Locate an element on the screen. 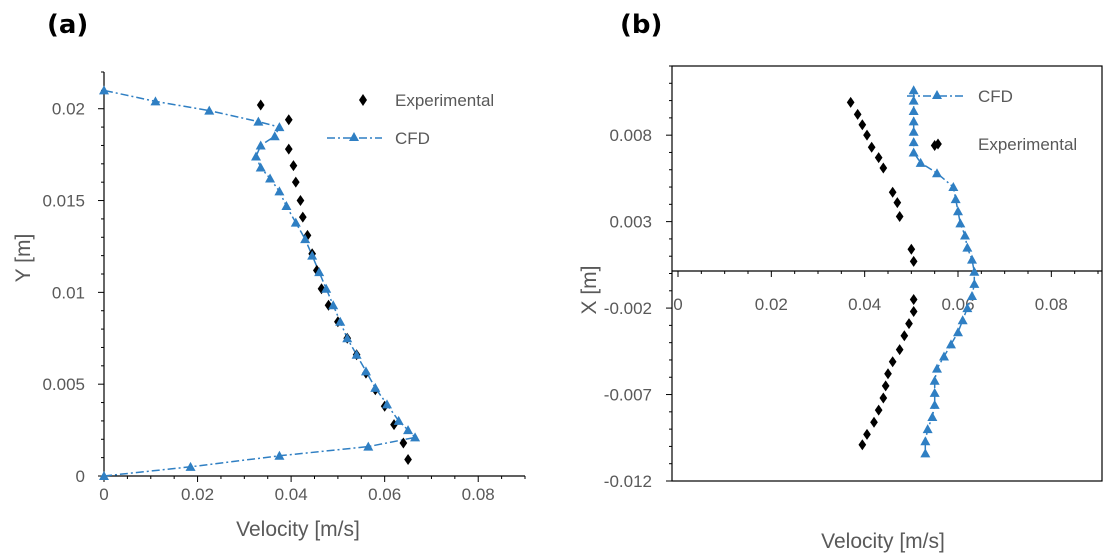  panel-b-y-ticks: -0.012 -0.007 -0.002 0.003 0.008 is located at coordinates (638, 278).